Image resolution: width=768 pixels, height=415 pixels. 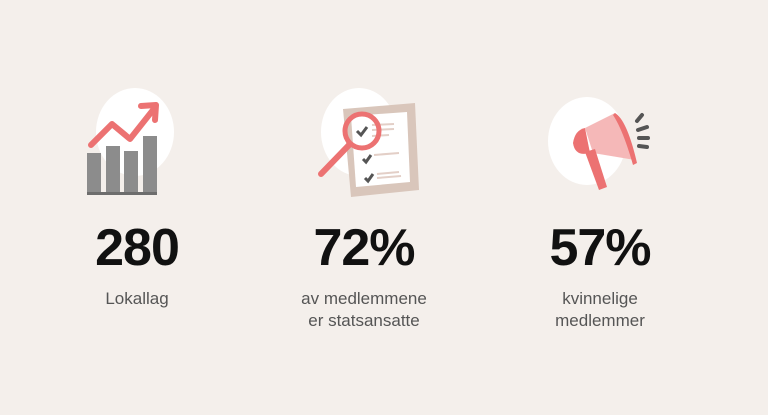 I want to click on stat-label: av medlemmene er statsansatte, so click(x=364, y=309).